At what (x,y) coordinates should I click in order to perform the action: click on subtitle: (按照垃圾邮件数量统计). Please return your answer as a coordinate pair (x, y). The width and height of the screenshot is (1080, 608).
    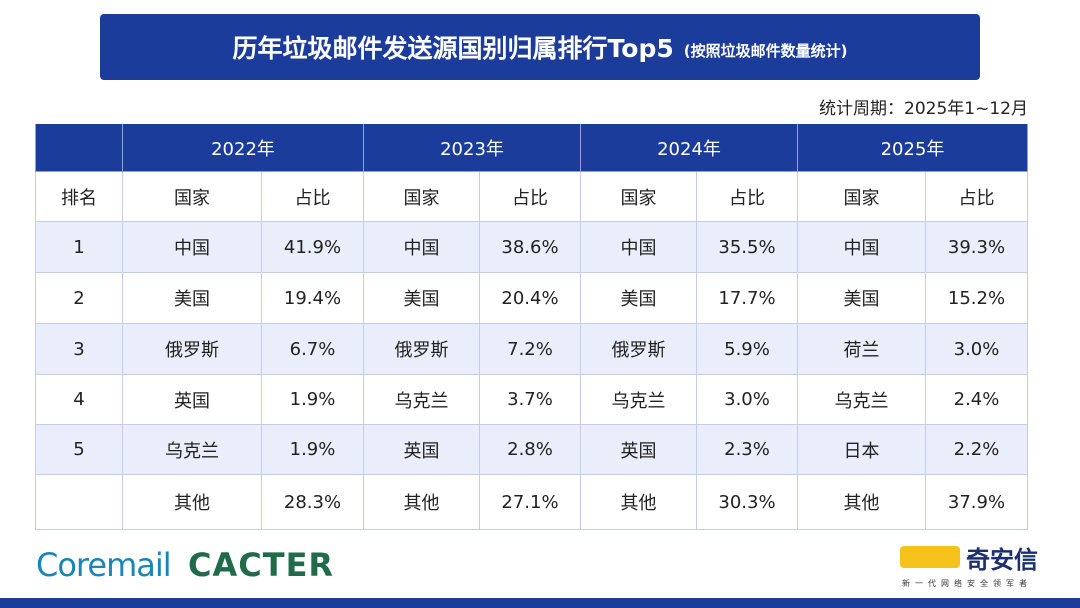
    Looking at the image, I should click on (765, 50).